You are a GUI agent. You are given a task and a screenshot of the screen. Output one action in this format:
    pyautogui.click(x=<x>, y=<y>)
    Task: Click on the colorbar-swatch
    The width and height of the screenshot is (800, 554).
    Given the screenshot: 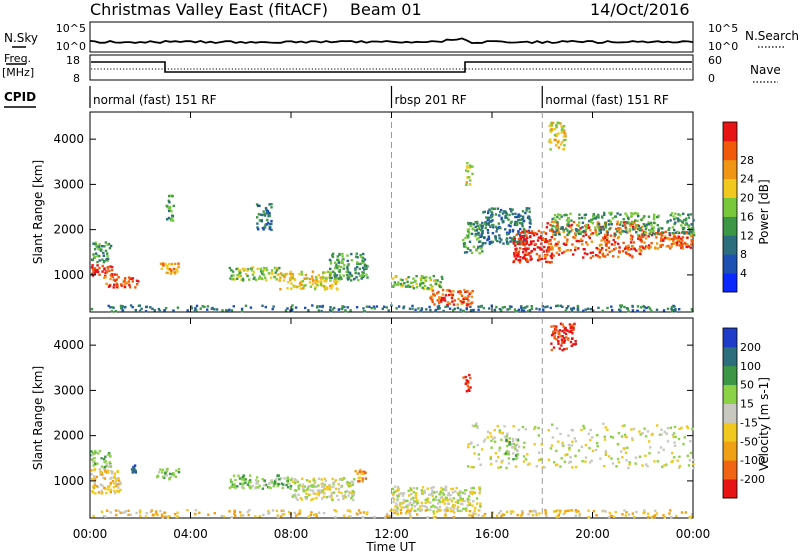 What is the action you would take?
    pyautogui.click(x=730, y=226)
    